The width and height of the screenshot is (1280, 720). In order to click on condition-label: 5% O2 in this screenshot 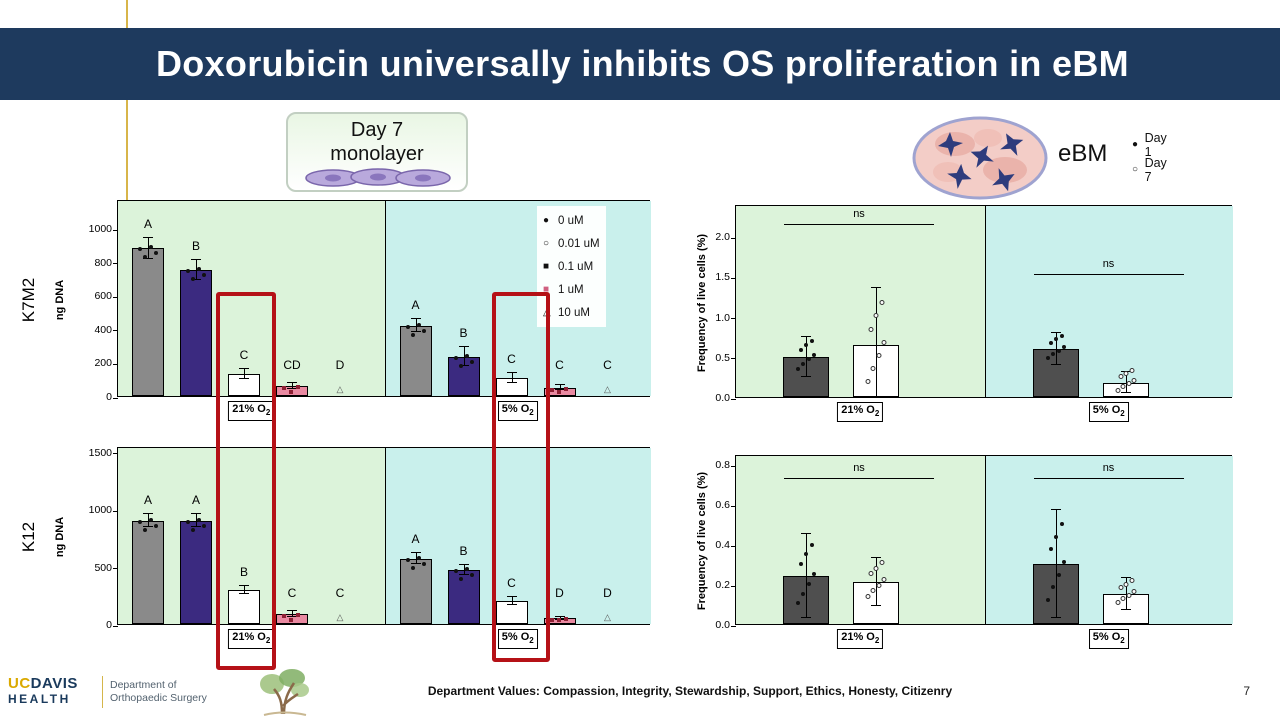, I will do `click(1108, 639)`.